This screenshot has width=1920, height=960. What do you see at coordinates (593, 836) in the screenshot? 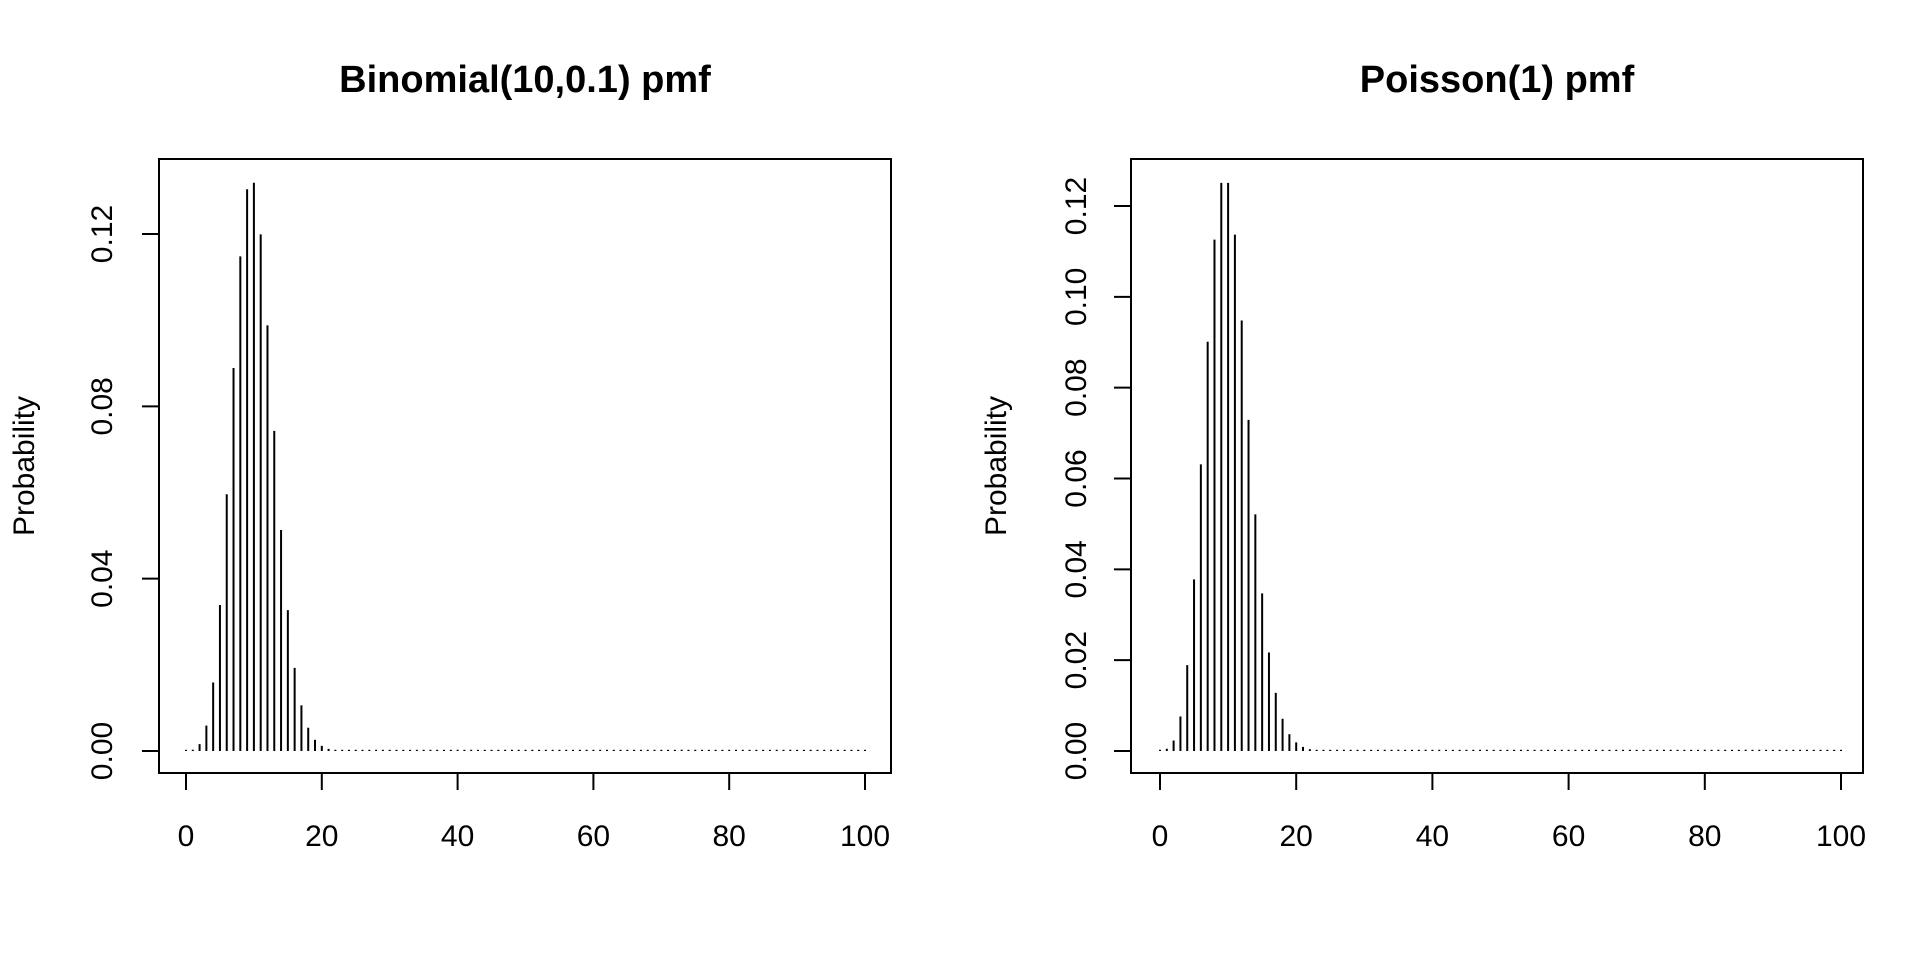
I see `binomial-x-tick-label: 60` at bounding box center [593, 836].